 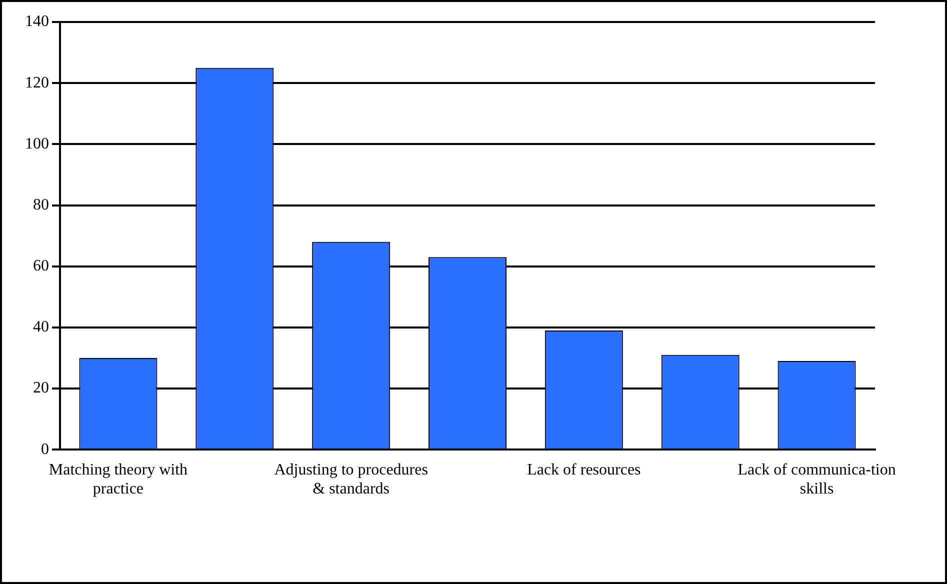 I want to click on y-tick-label: 0, so click(x=45, y=449).